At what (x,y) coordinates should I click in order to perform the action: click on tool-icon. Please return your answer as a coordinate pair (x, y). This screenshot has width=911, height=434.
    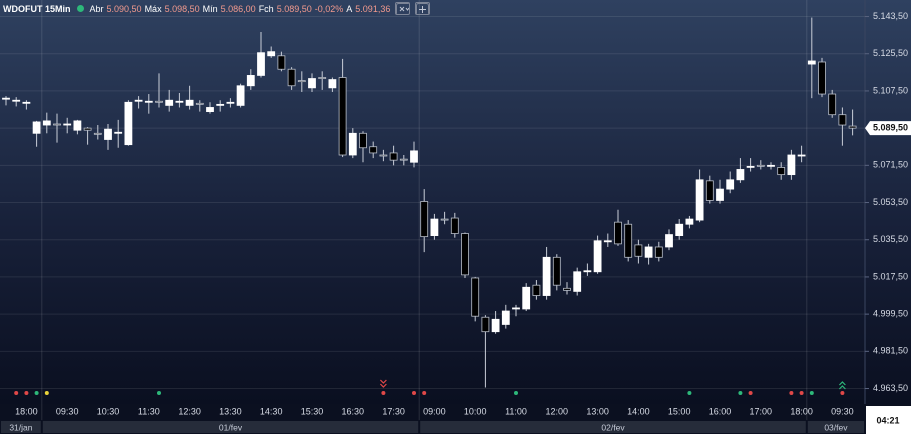
    Looking at the image, I should click on (403, 8).